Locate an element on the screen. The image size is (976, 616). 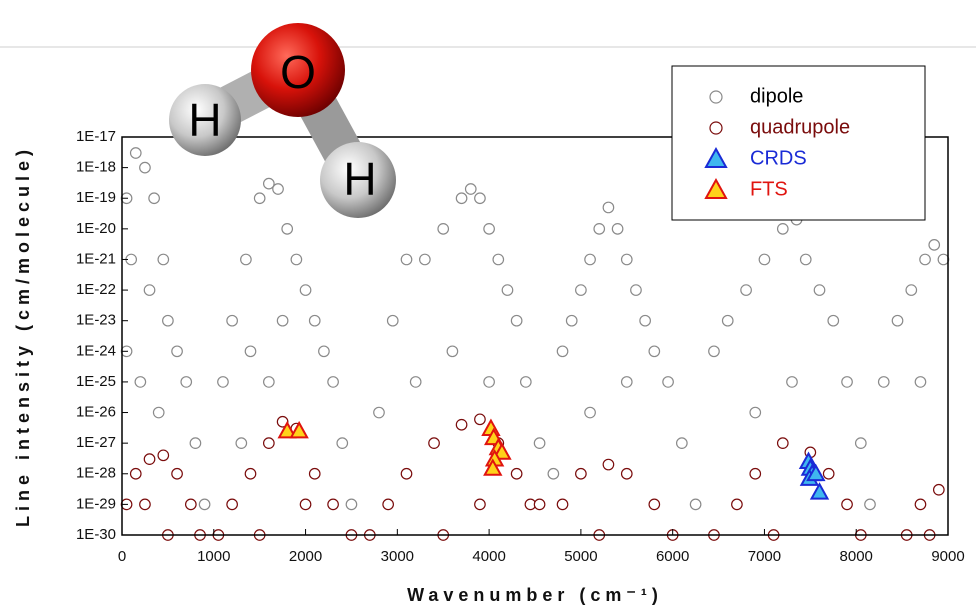
y-tick-label: 1E-25 is located at coordinates (96, 381).